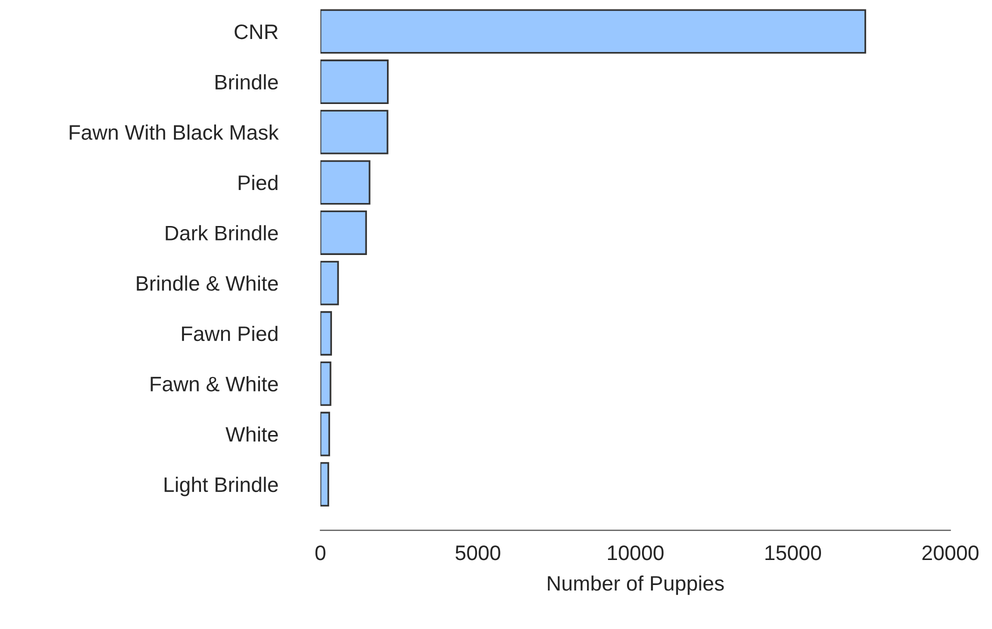  Describe the element at coordinates (793, 552) in the screenshot. I see `x-tick-label: 15000` at that location.